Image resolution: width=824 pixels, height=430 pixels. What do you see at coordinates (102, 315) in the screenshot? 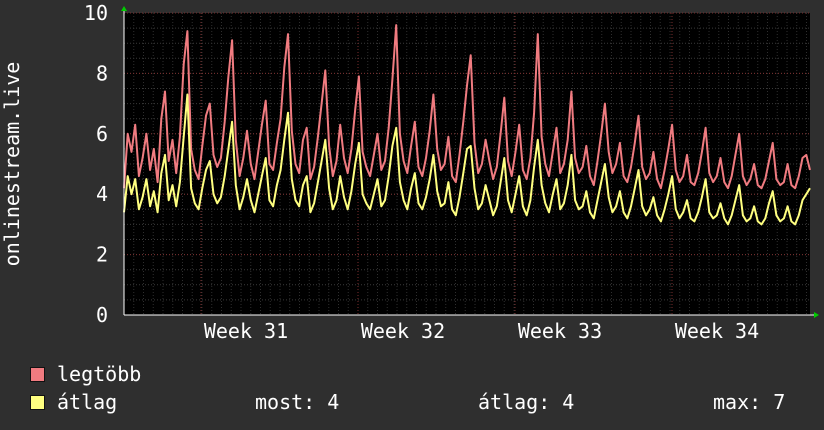
I see `y-tick-label: 0` at bounding box center [102, 315].